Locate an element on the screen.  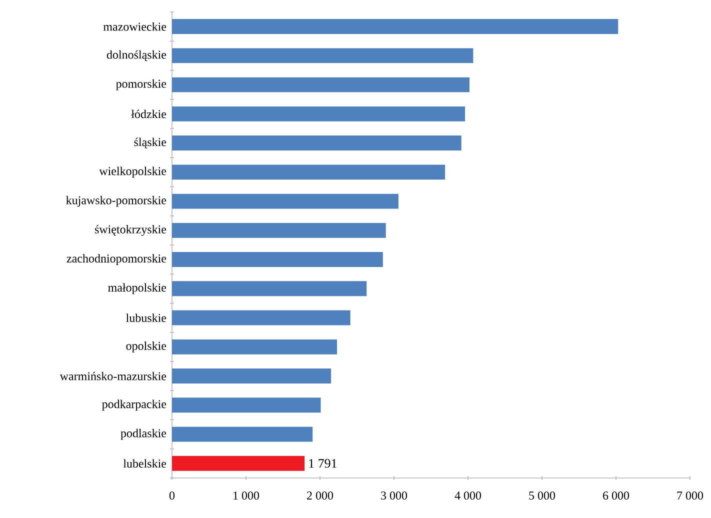
x-tick-label: 4 000 is located at coordinates (468, 496).